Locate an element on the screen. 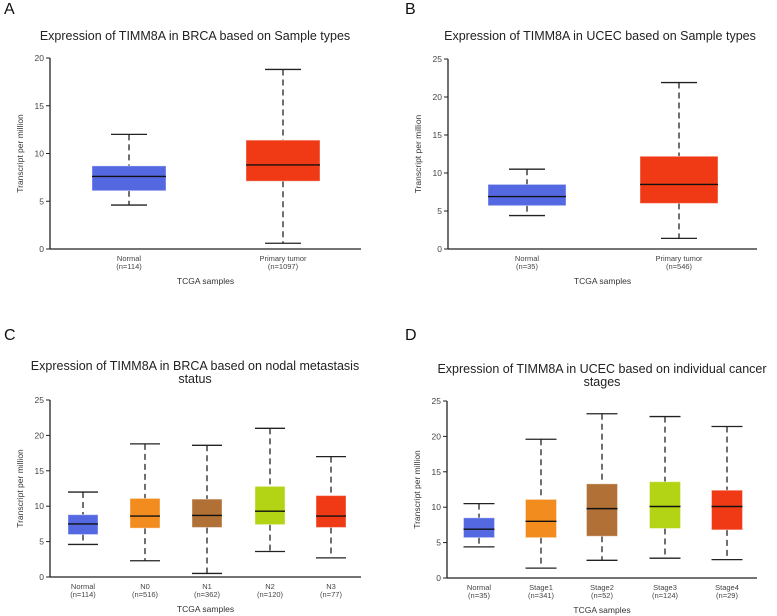 This screenshot has width=777, height=616. box-stage1: Stage1(n=341) is located at coordinates (541, 519).